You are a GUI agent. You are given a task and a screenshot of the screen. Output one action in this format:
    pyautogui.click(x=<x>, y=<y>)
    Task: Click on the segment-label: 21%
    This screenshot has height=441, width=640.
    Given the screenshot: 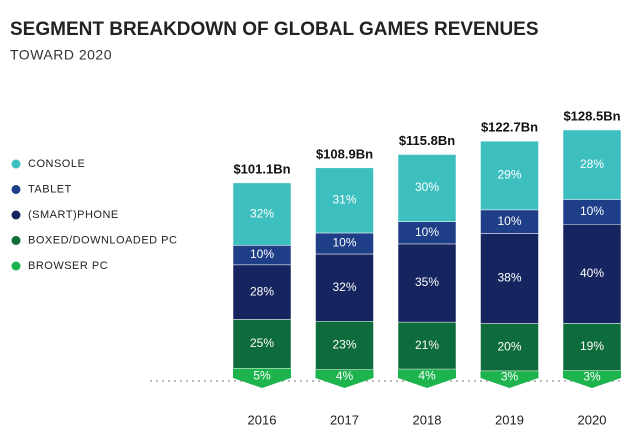 What is the action you would take?
    pyautogui.click(x=427, y=345)
    